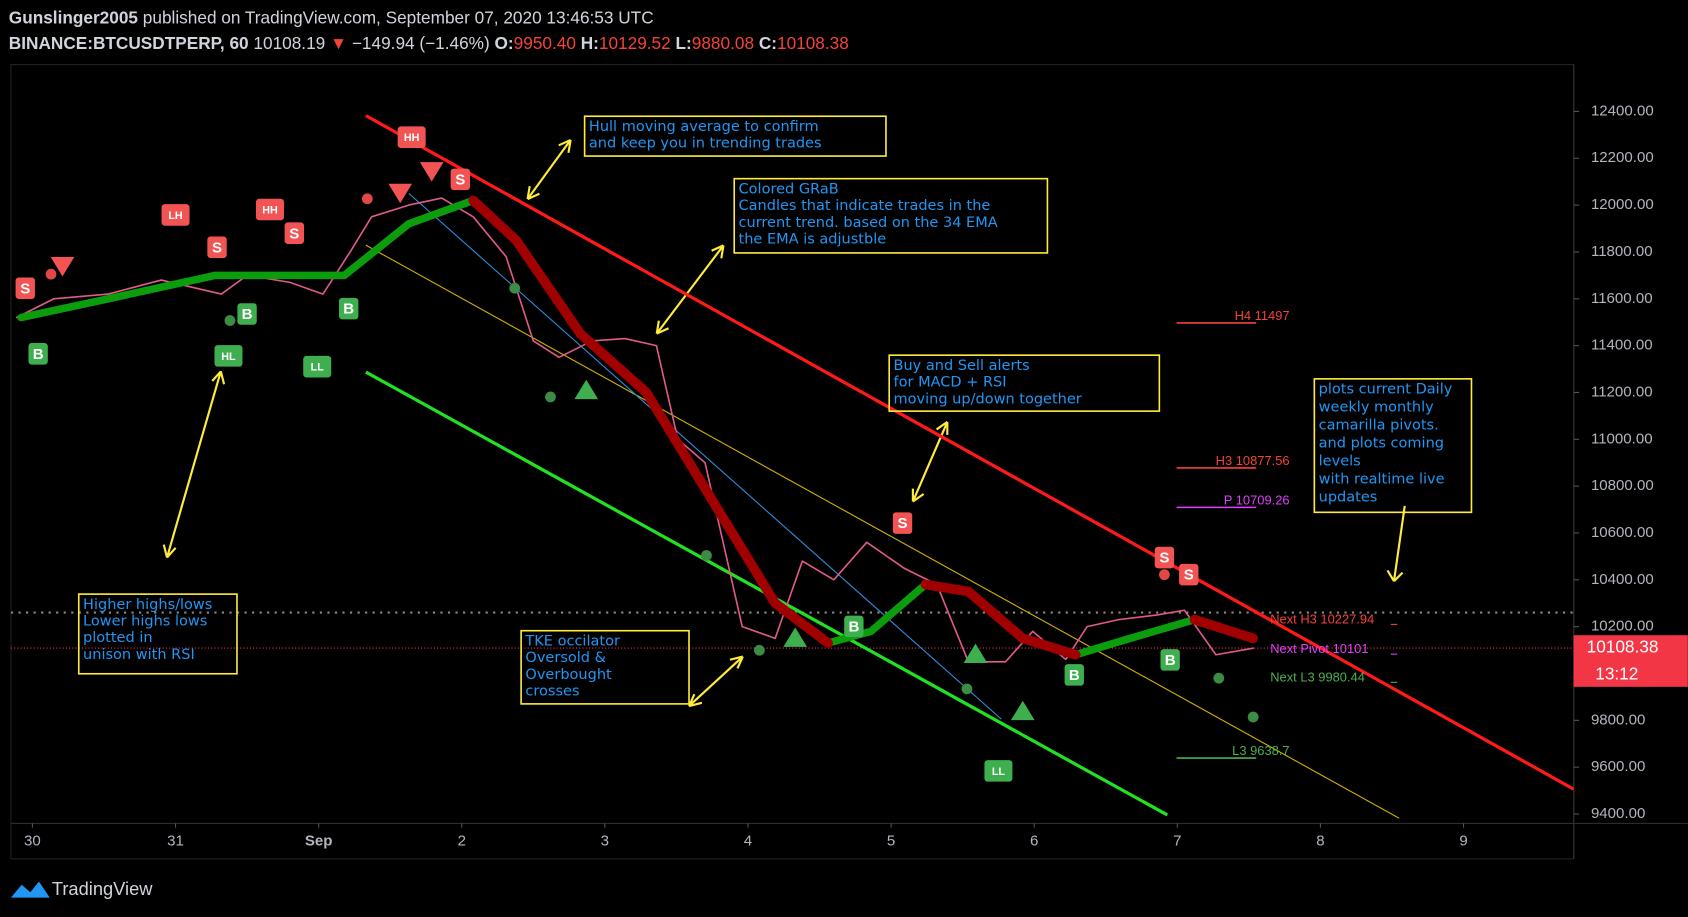  What do you see at coordinates (950, 383) in the screenshot?
I see `annotation-text: for MACD + RSI` at bounding box center [950, 383].